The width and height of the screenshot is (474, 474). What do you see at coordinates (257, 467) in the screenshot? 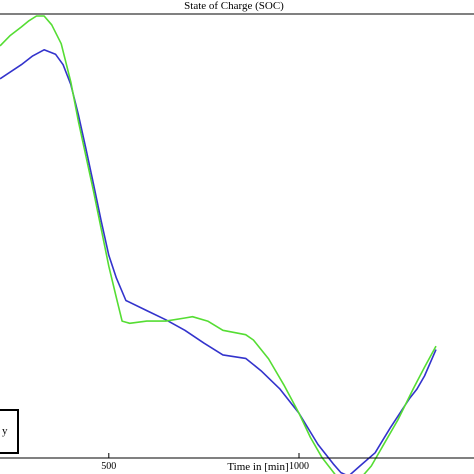
I see `x-axis-label: Time in [min]` at bounding box center [257, 467].